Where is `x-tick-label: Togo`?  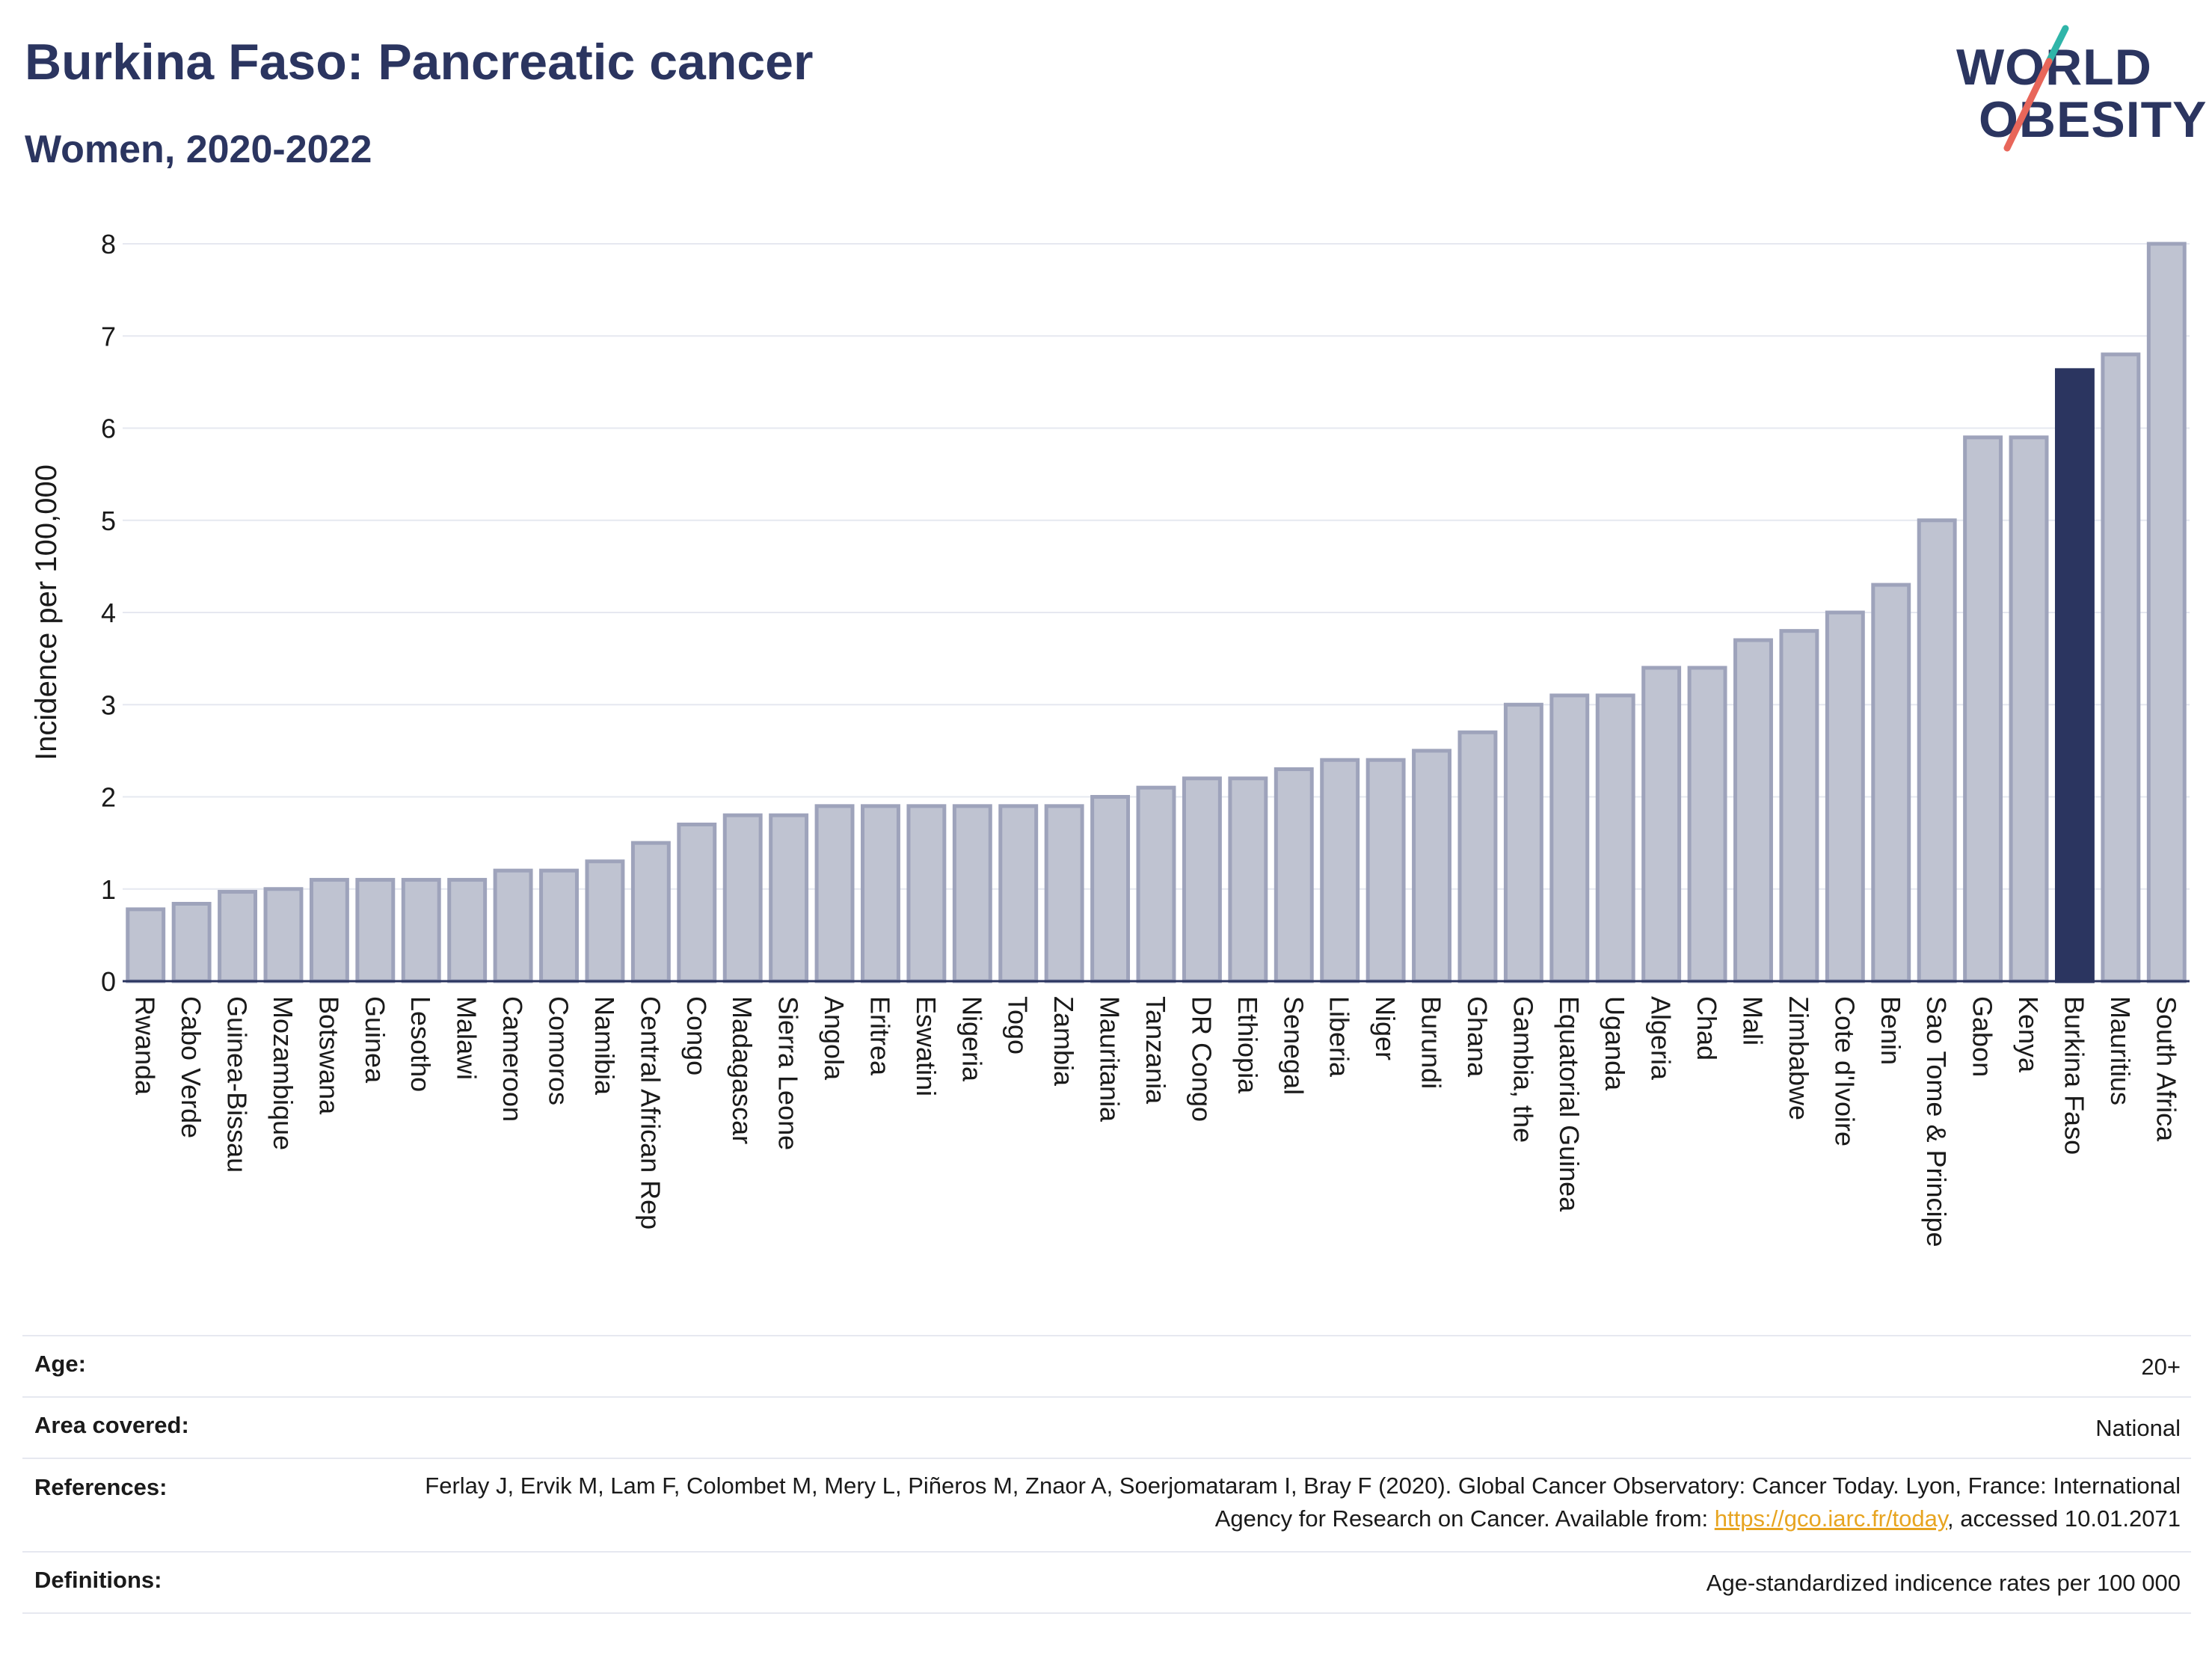
x-tick-label: Togo is located at coordinates (1018, 1025).